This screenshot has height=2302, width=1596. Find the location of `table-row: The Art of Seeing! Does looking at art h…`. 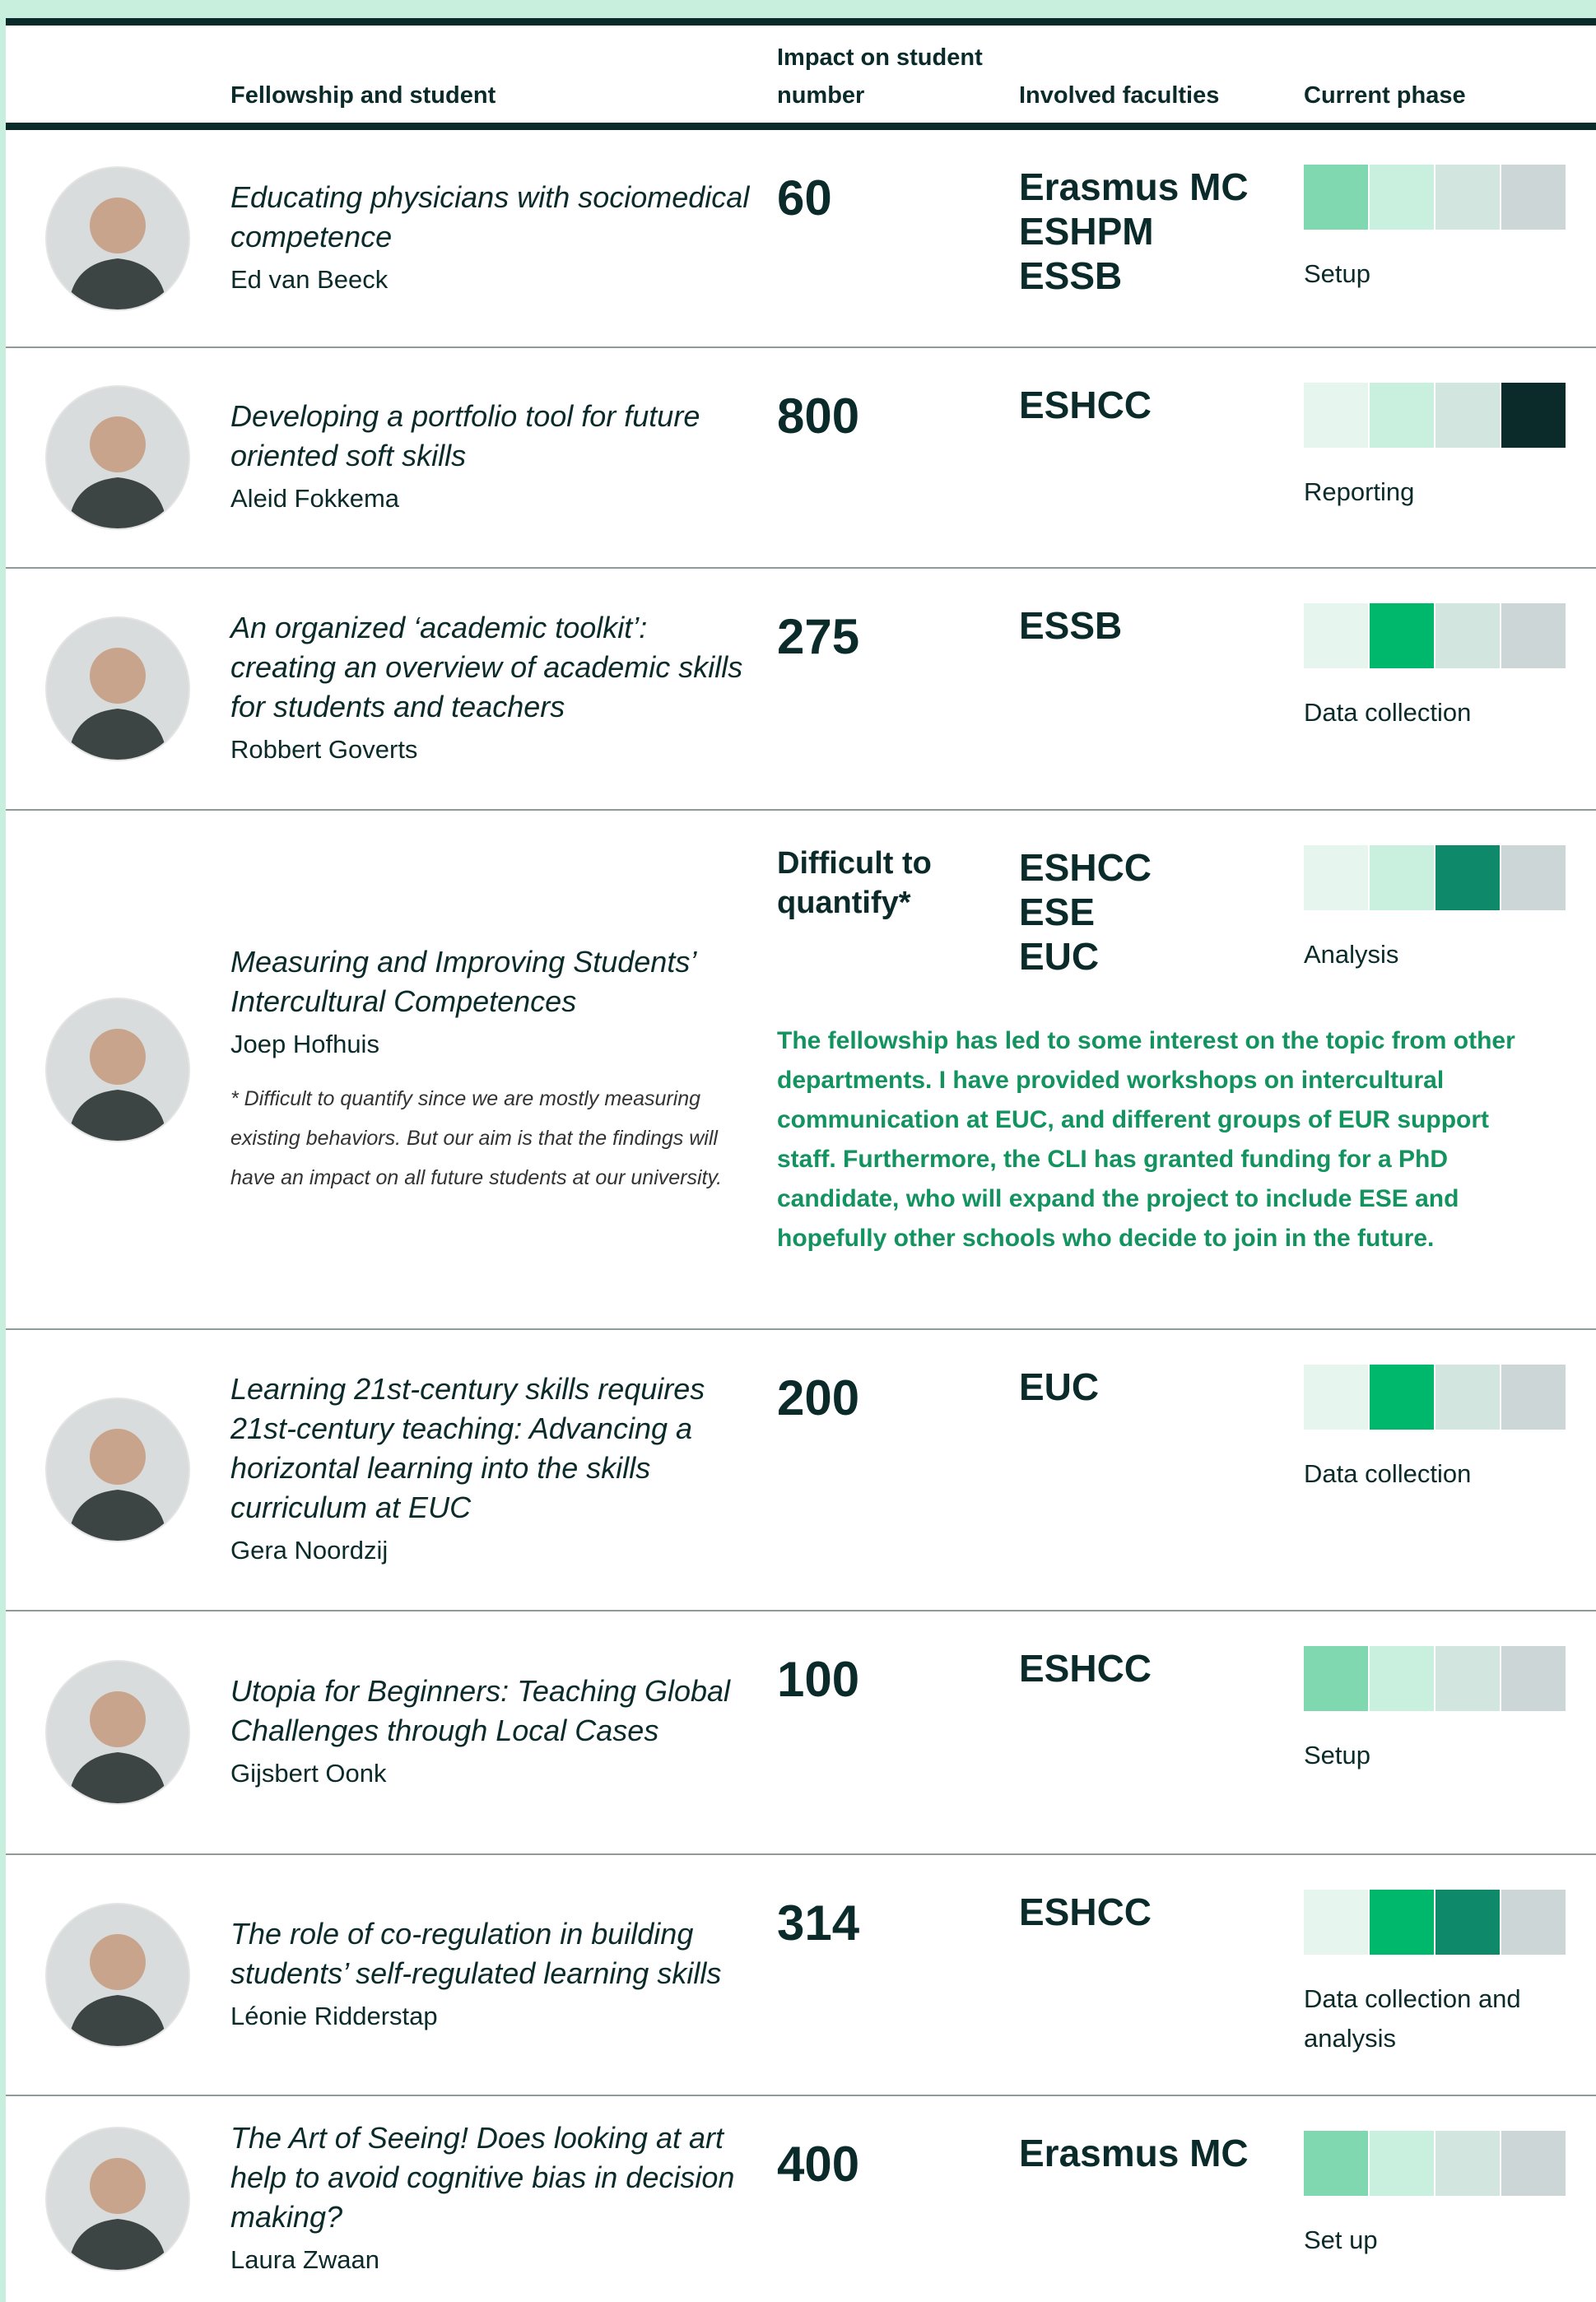

table-row: The Art of Seeing! Does looking at art h… is located at coordinates (801, 2198).